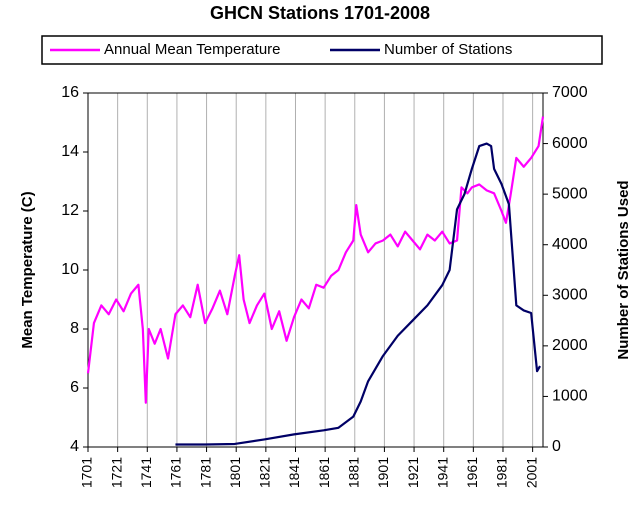 This screenshot has height=516, width=640. I want to click on x-tick-label: 1861, so click(324, 472).